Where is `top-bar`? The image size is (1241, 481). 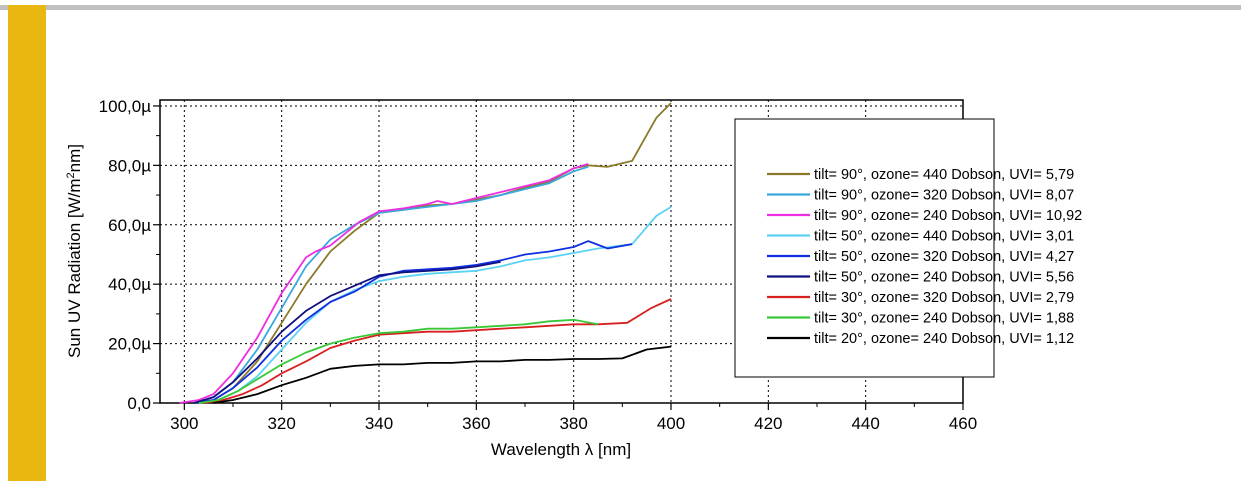
top-bar is located at coordinates (620, 7).